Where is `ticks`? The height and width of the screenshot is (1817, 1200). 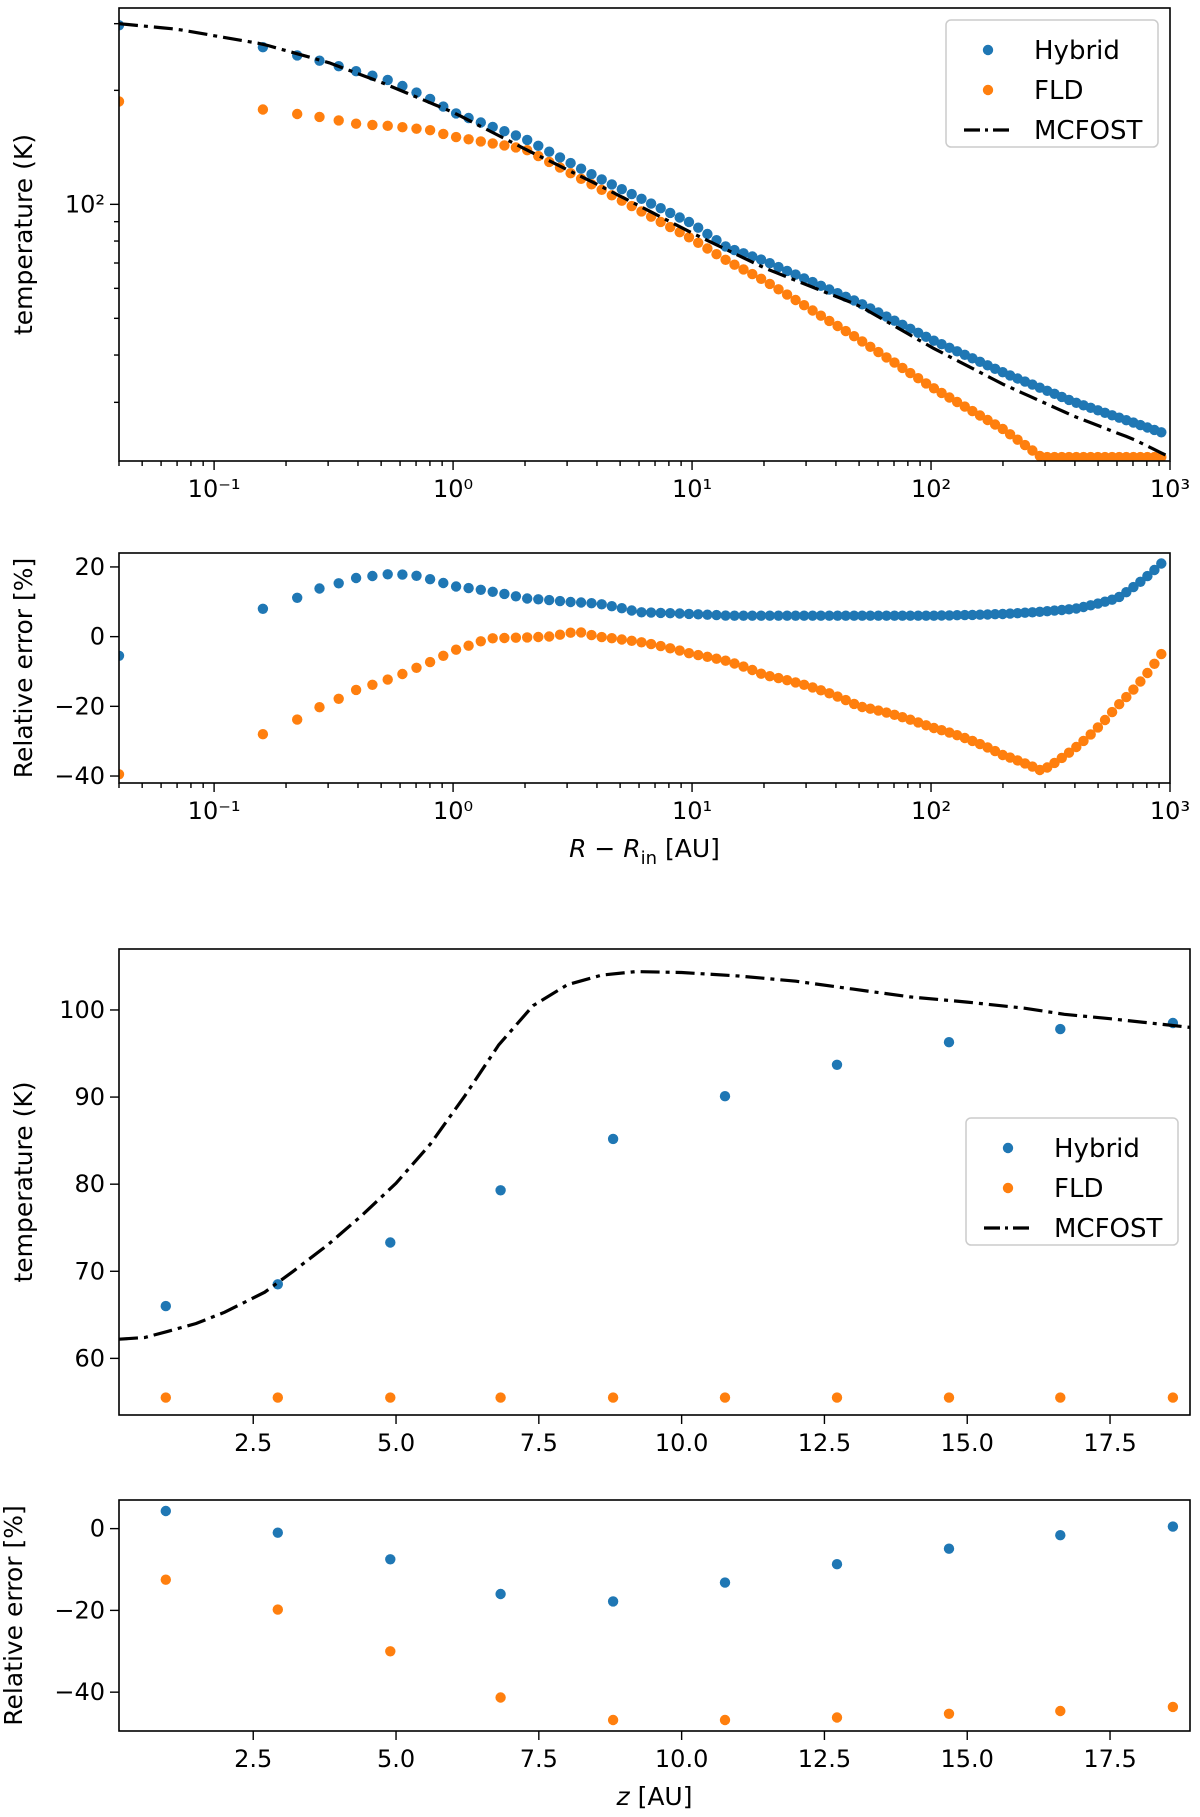 ticks is located at coordinates (640, 679).